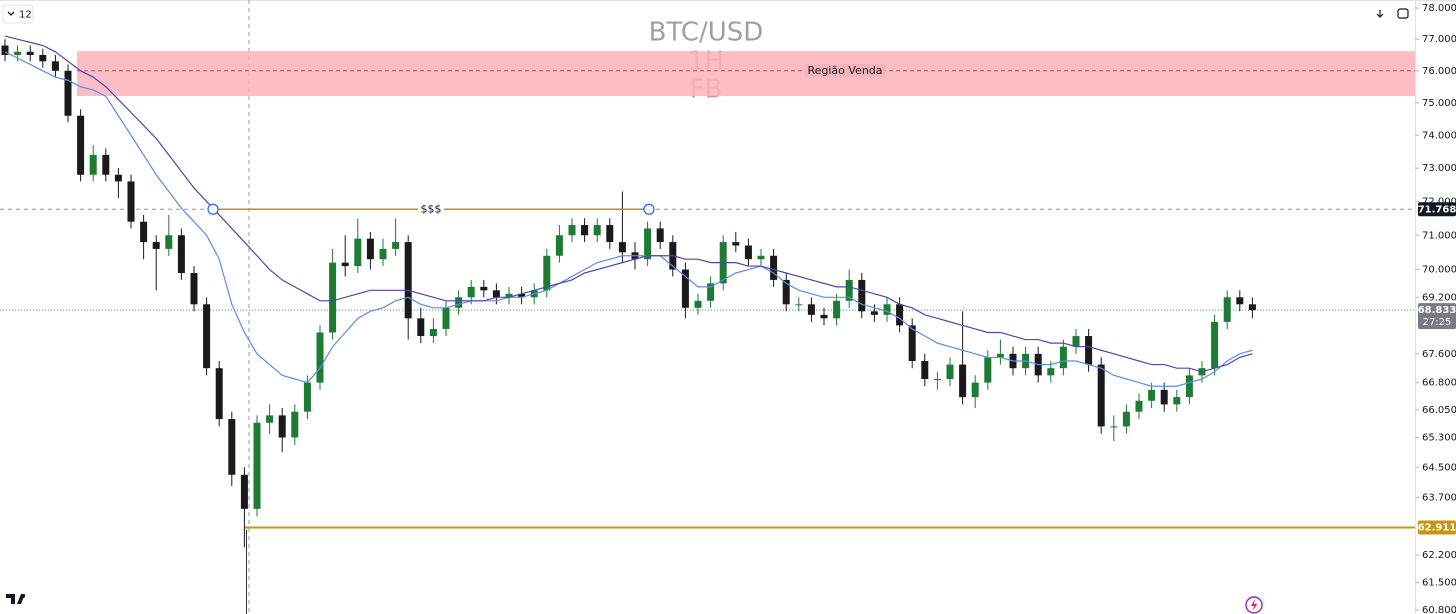  Describe the element at coordinates (1380, 14) in the screenshot. I see `download-button` at that location.